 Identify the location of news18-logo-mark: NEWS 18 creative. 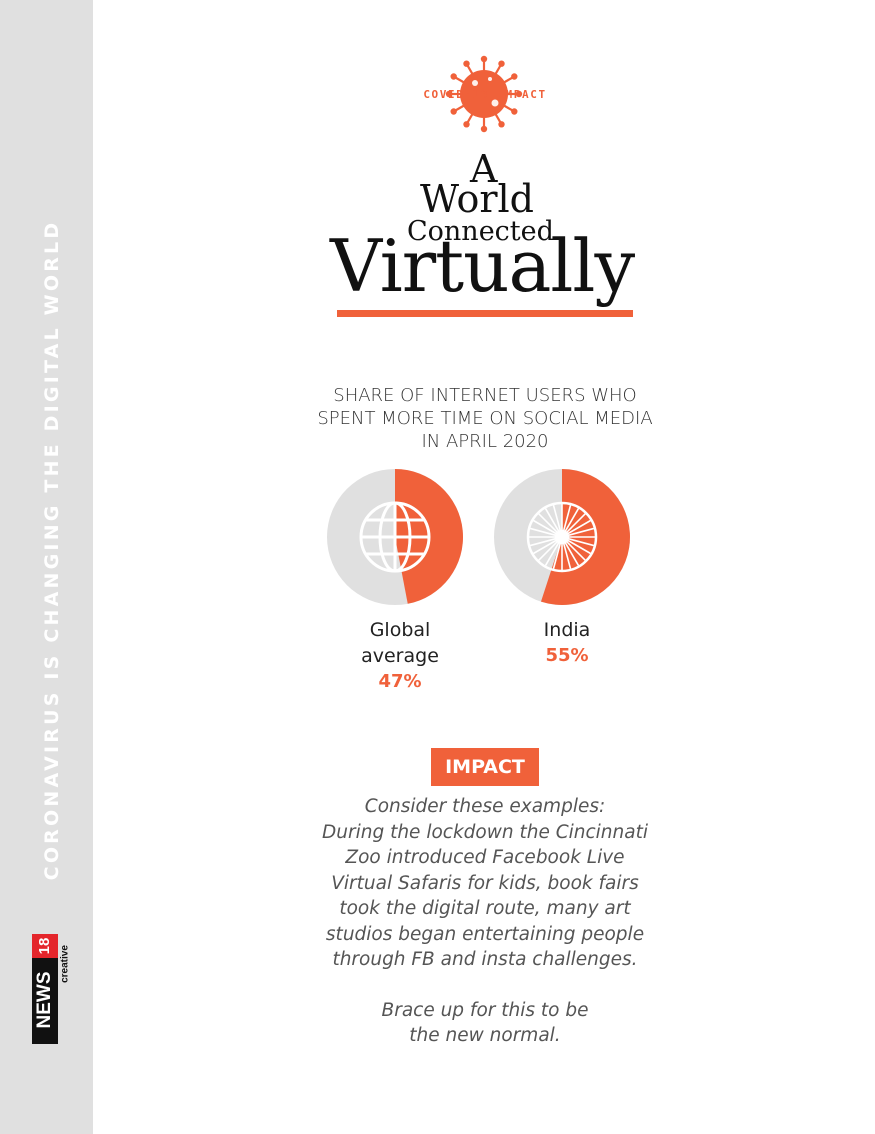
(51, 989).